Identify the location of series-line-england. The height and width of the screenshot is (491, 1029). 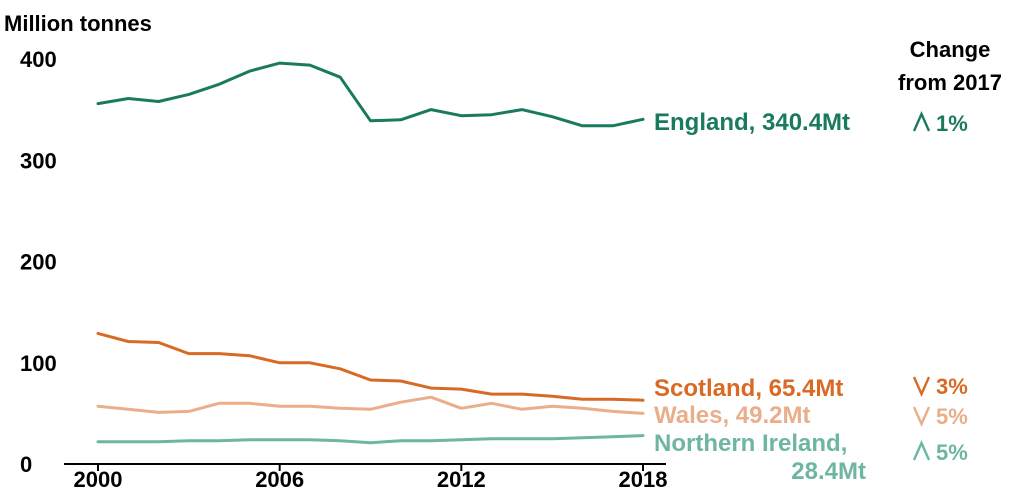
(370, 94).